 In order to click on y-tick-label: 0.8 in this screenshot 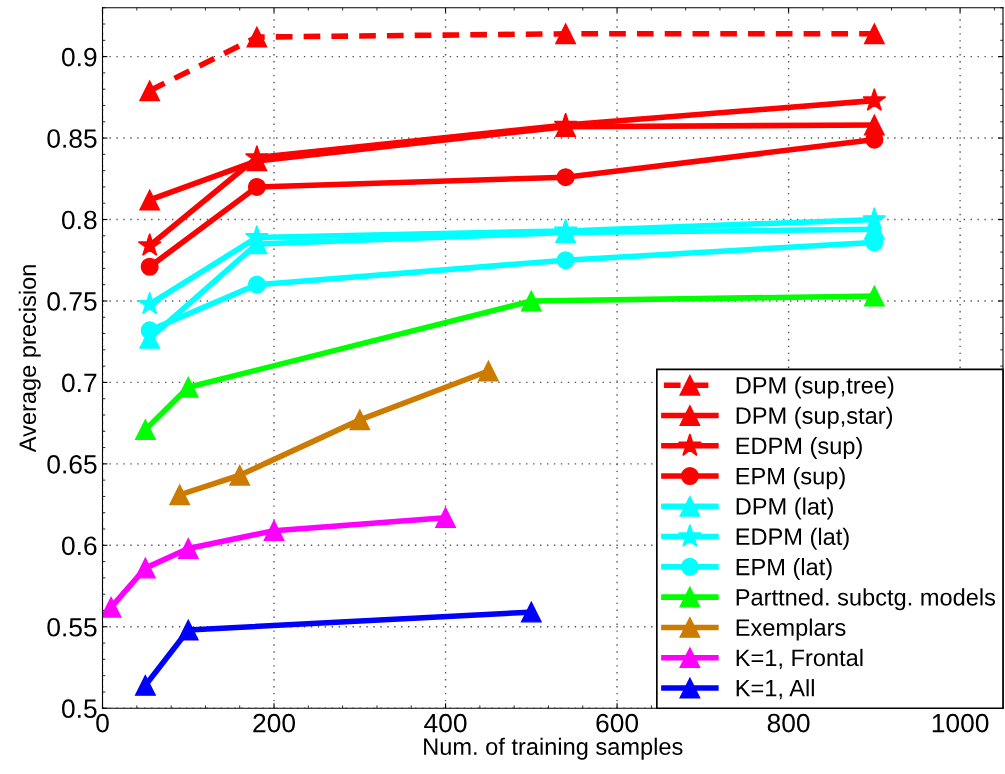, I will do `click(79, 220)`.